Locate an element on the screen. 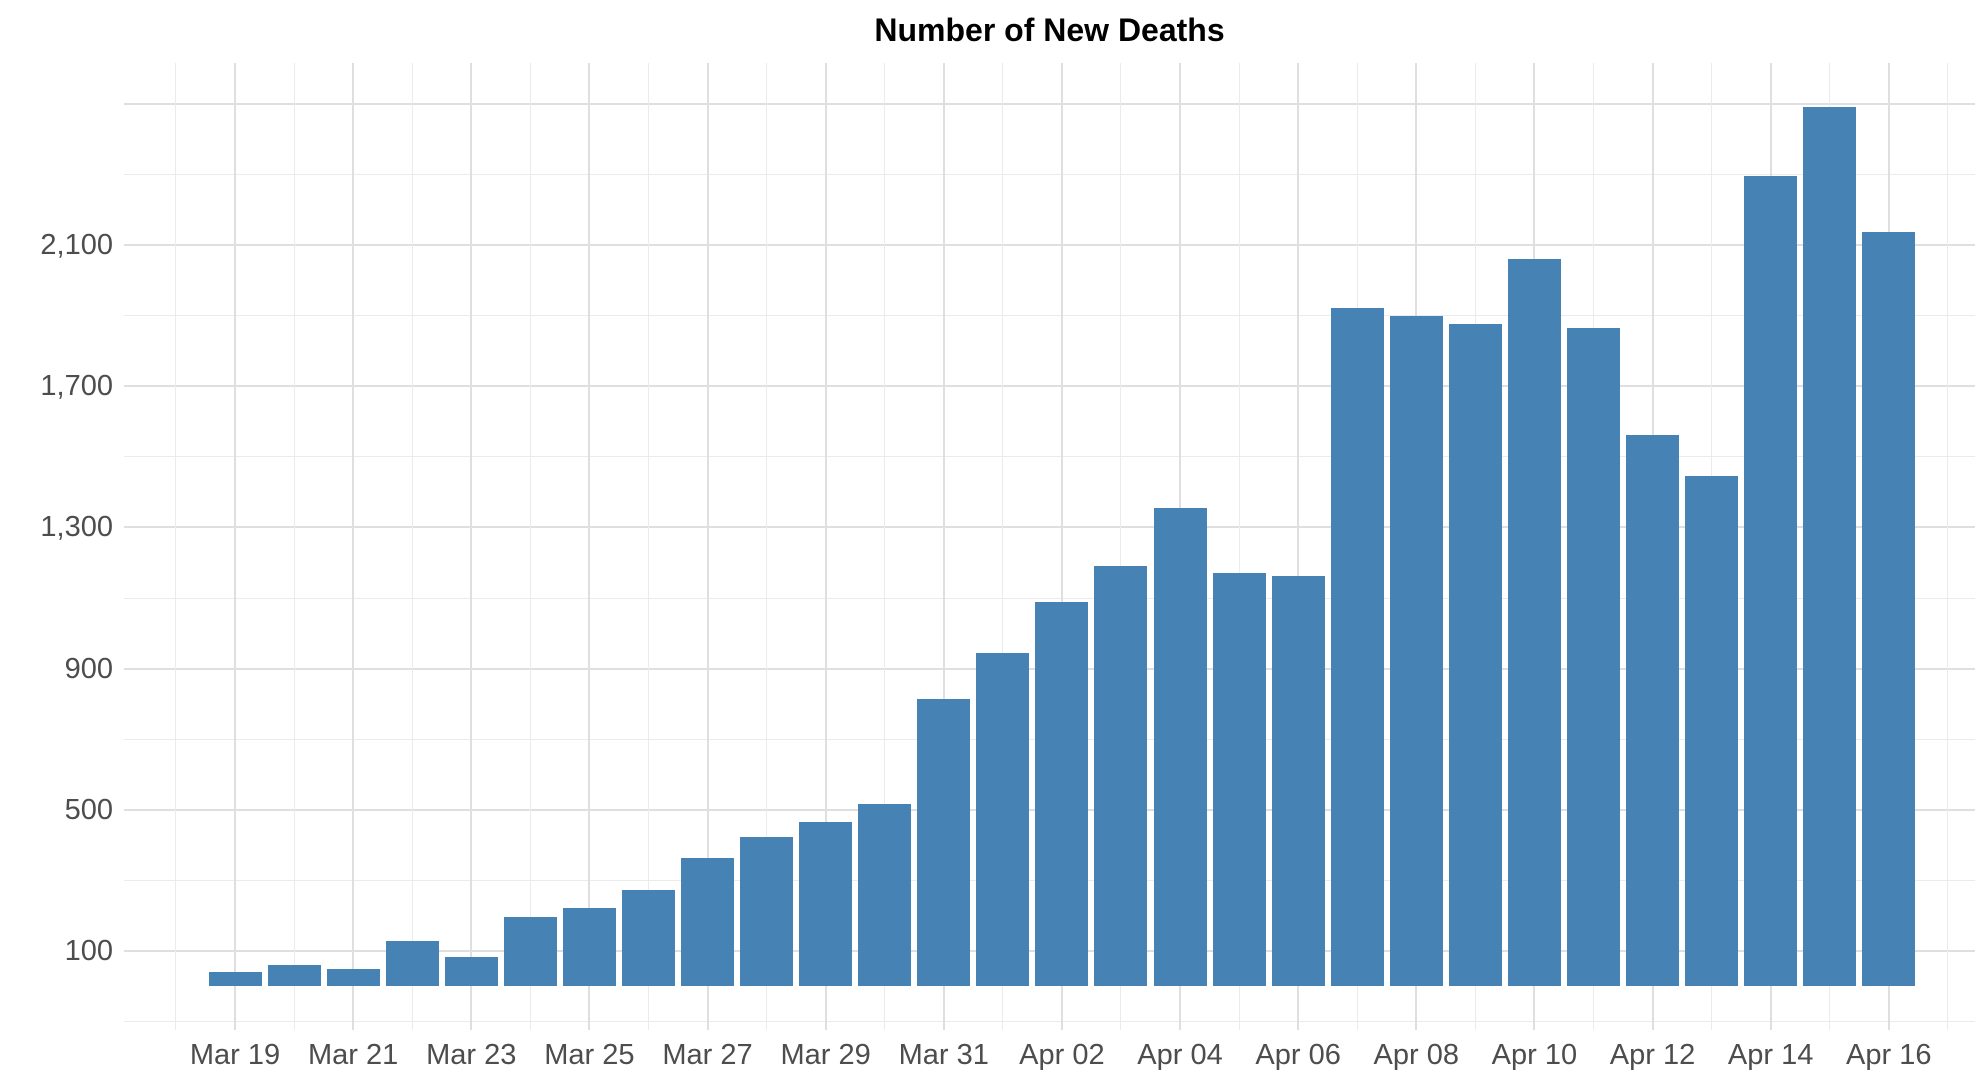 Image resolution: width=1980 pixels, height=1090 pixels. x-axis-tick-label: Mar 31 is located at coordinates (943, 1055).